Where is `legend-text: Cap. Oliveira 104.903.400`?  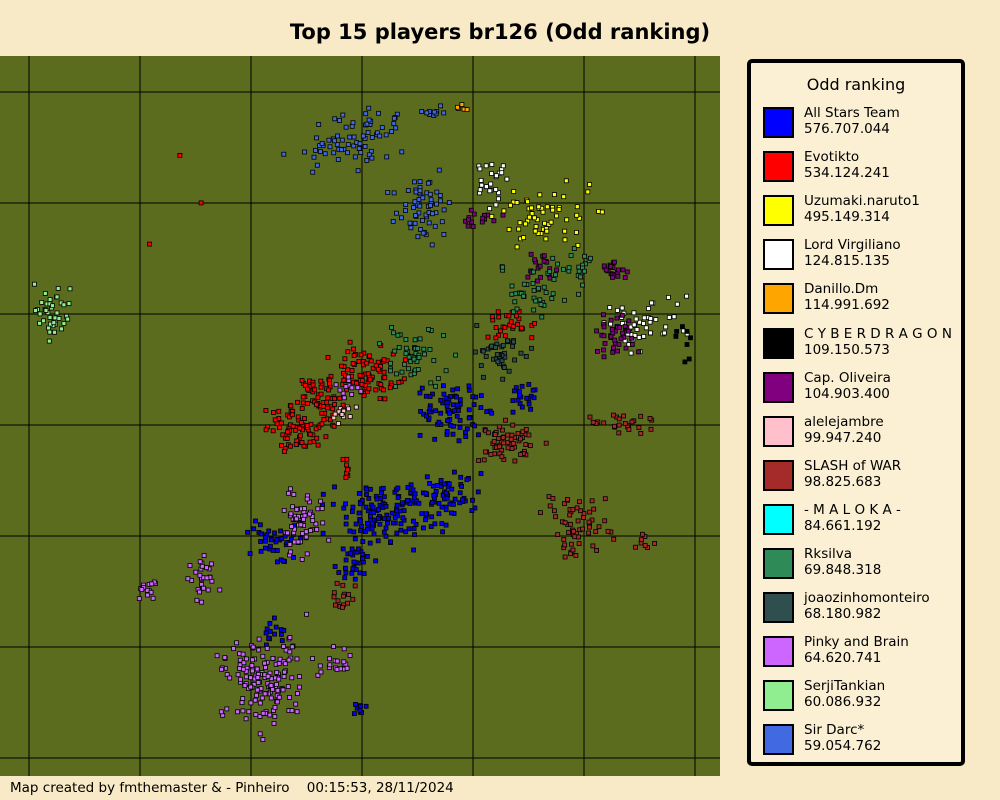 legend-text: Cap. Oliveira 104.903.400 is located at coordinates (847, 386).